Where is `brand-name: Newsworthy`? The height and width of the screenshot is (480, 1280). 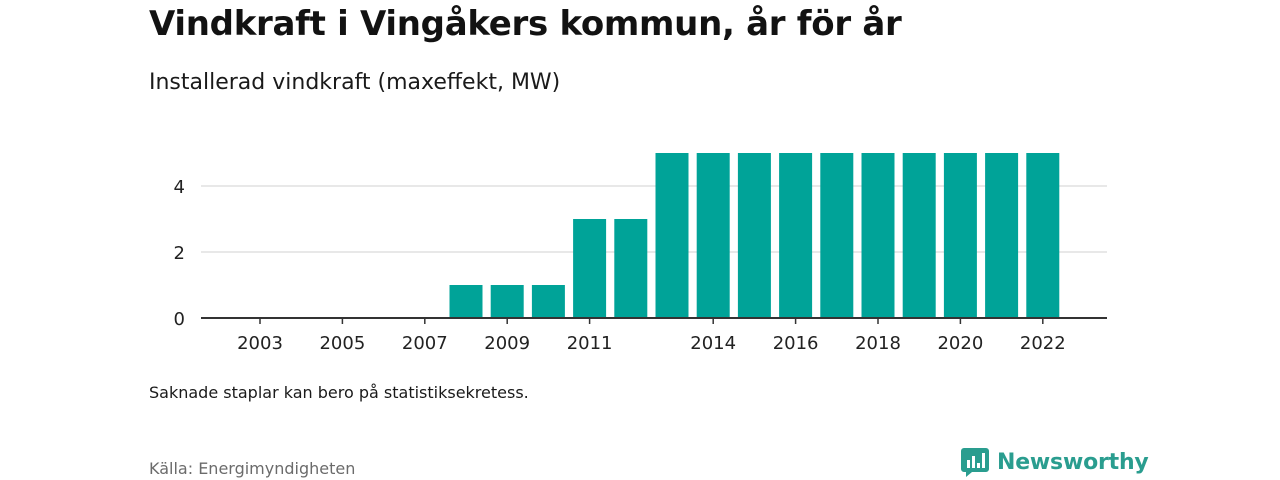
brand-name: Newsworthy is located at coordinates (1073, 462).